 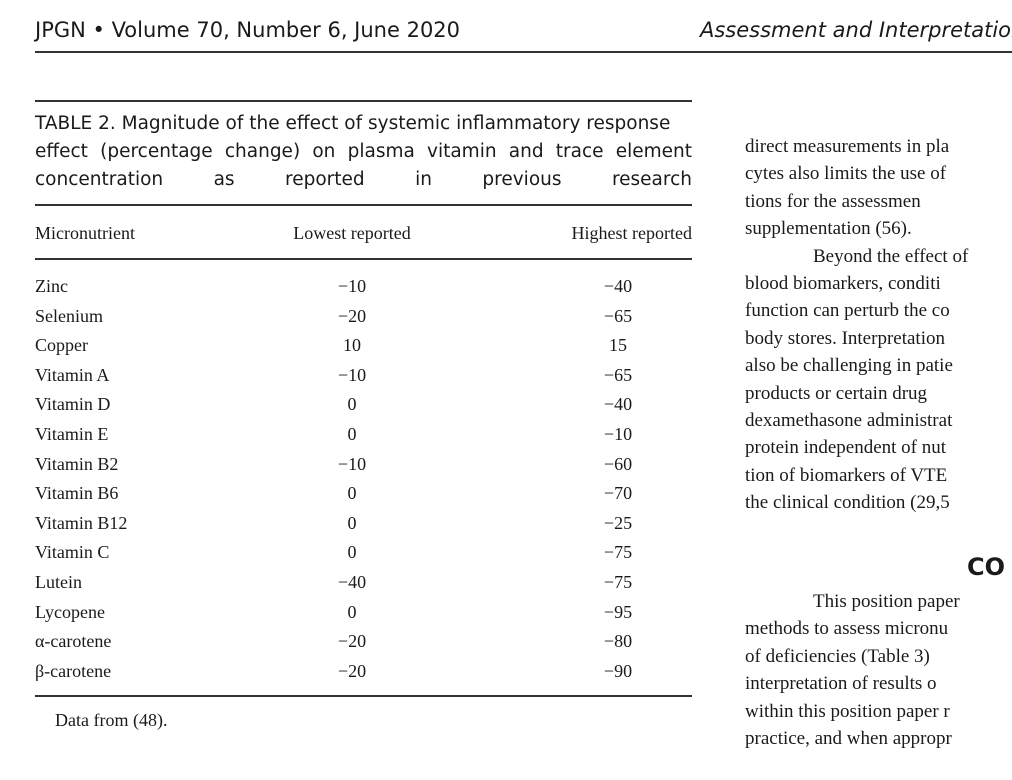 What do you see at coordinates (61, 345) in the screenshot?
I see `row-label: Copper` at bounding box center [61, 345].